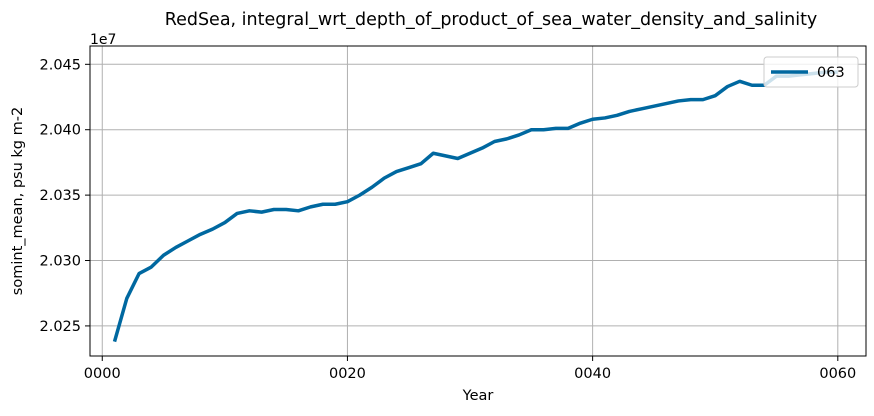 The image size is (874, 416). Describe the element at coordinates (18, 201) in the screenshot. I see `y-axis-label: somint_mean, psu kg m-2` at that location.